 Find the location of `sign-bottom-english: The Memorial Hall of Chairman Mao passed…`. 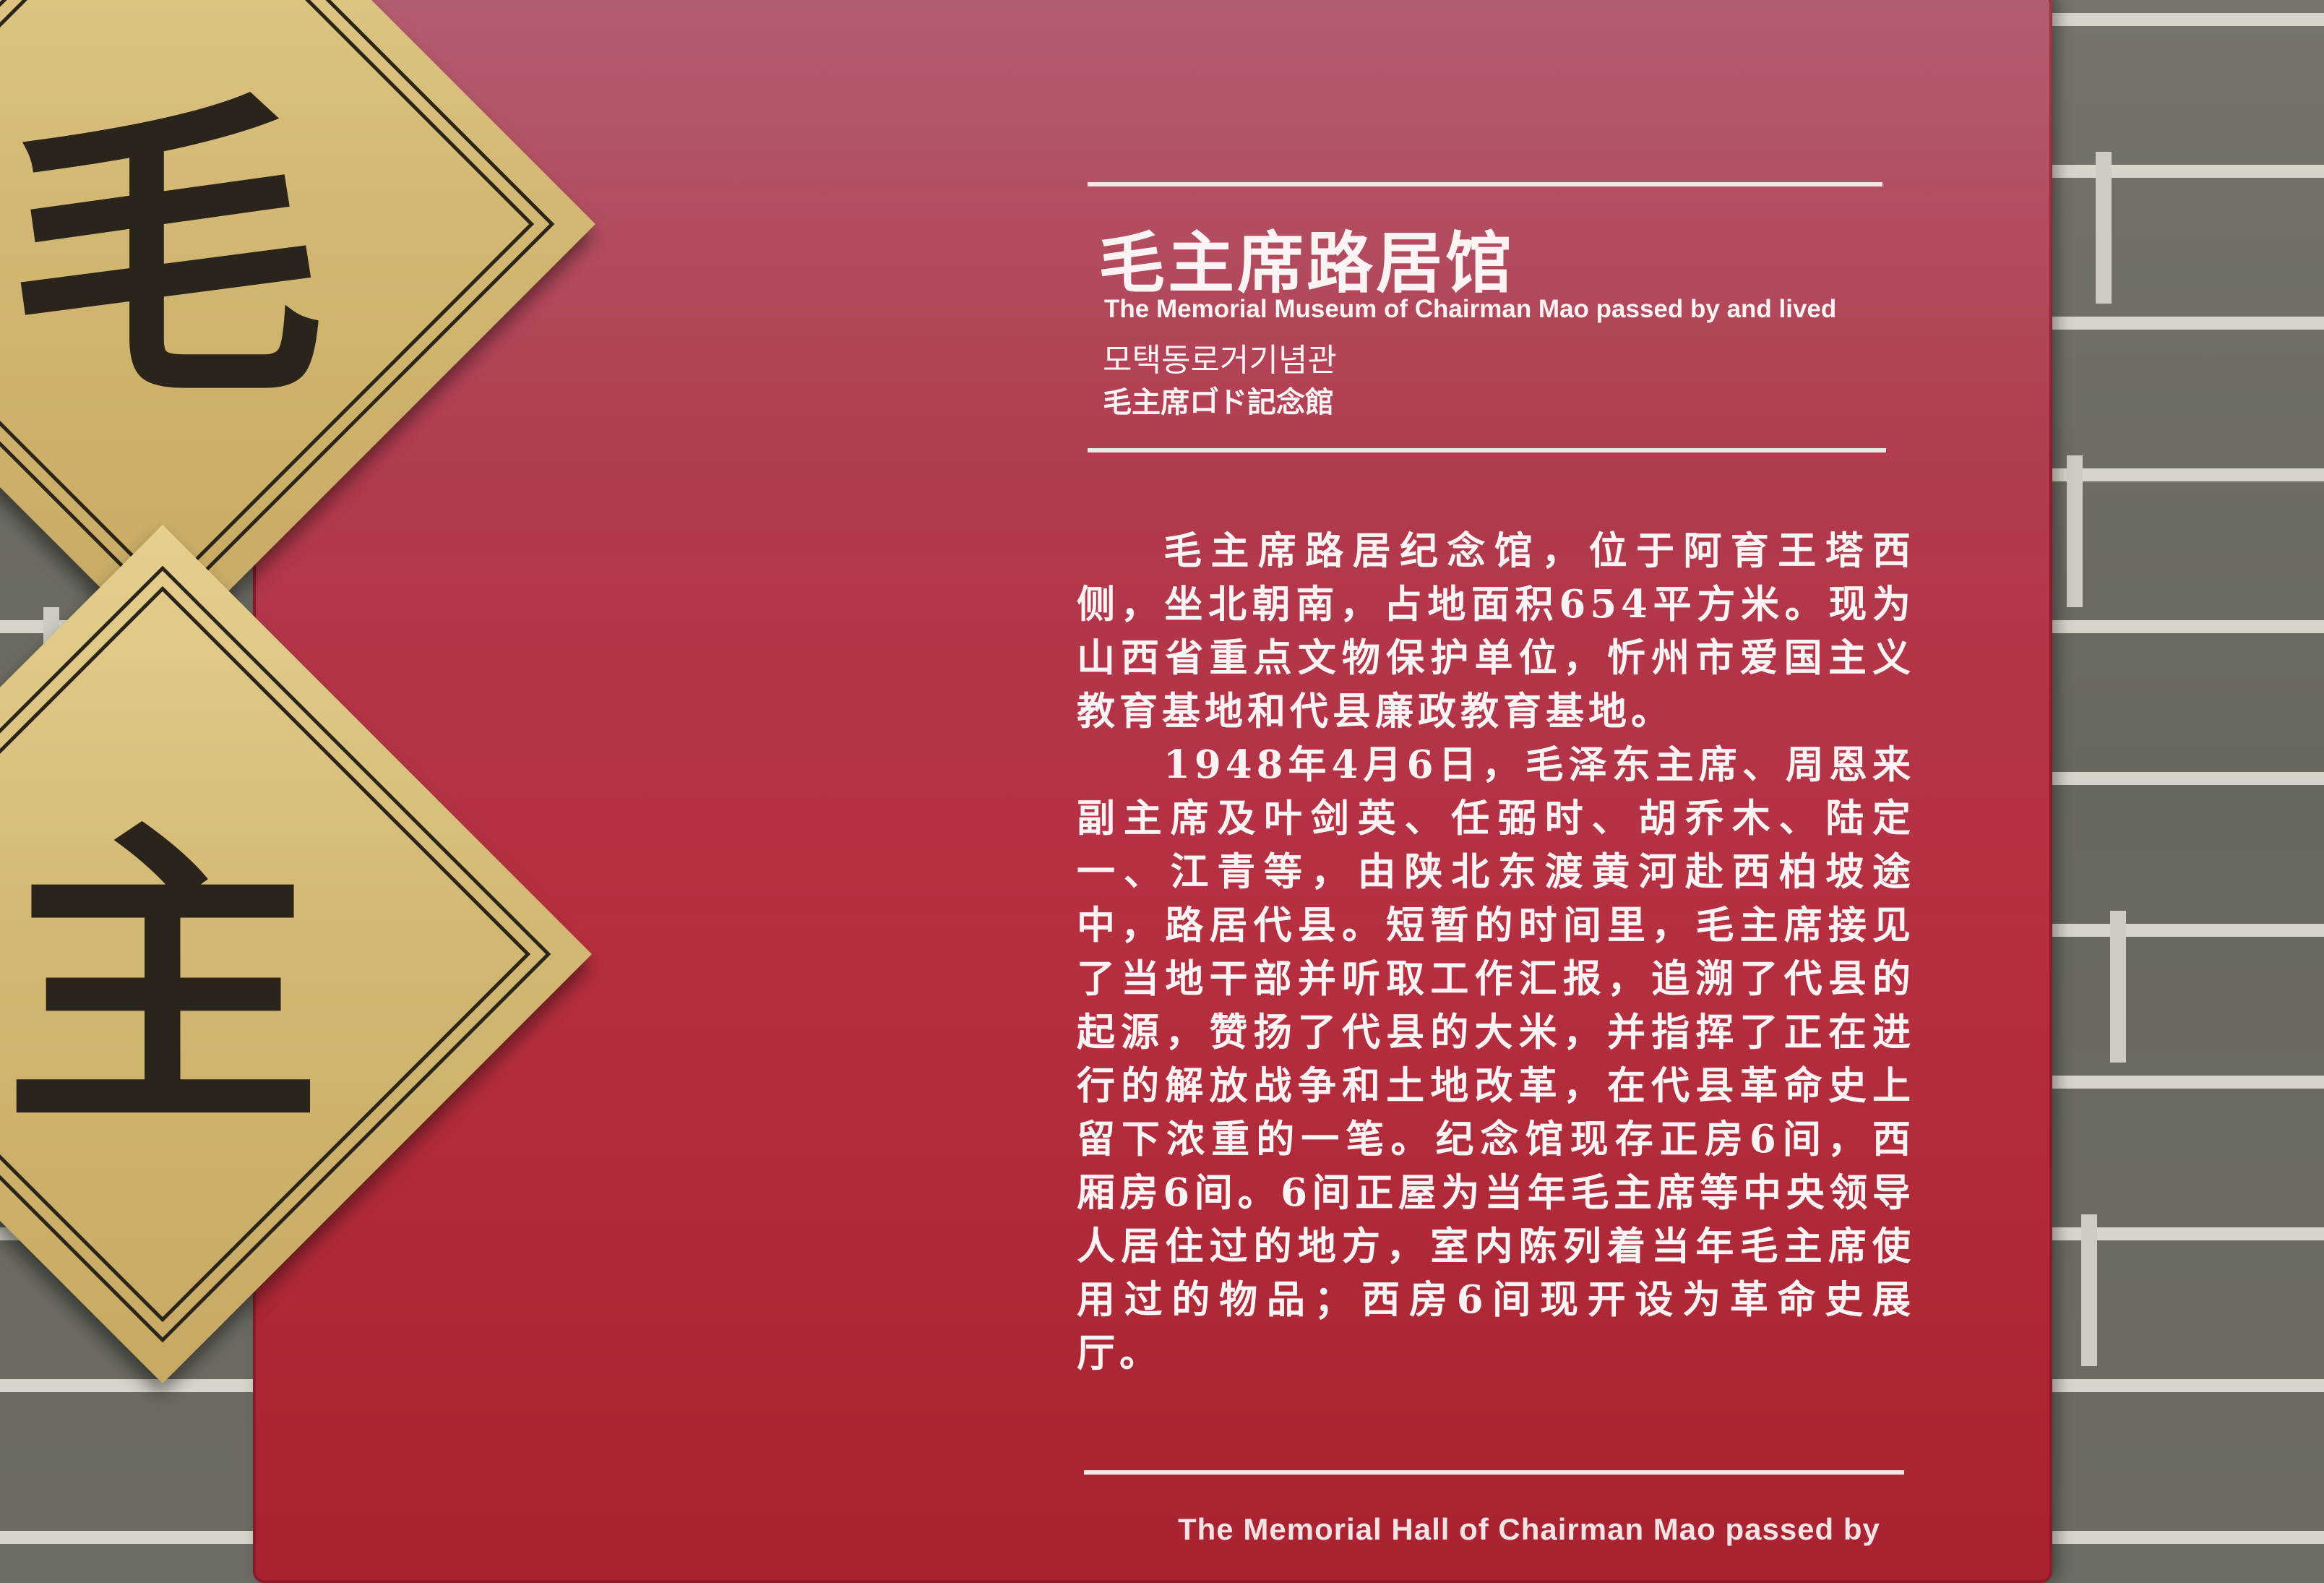

sign-bottom-english: The Memorial Hall of Chairman Mao passed… is located at coordinates (1529, 1529).